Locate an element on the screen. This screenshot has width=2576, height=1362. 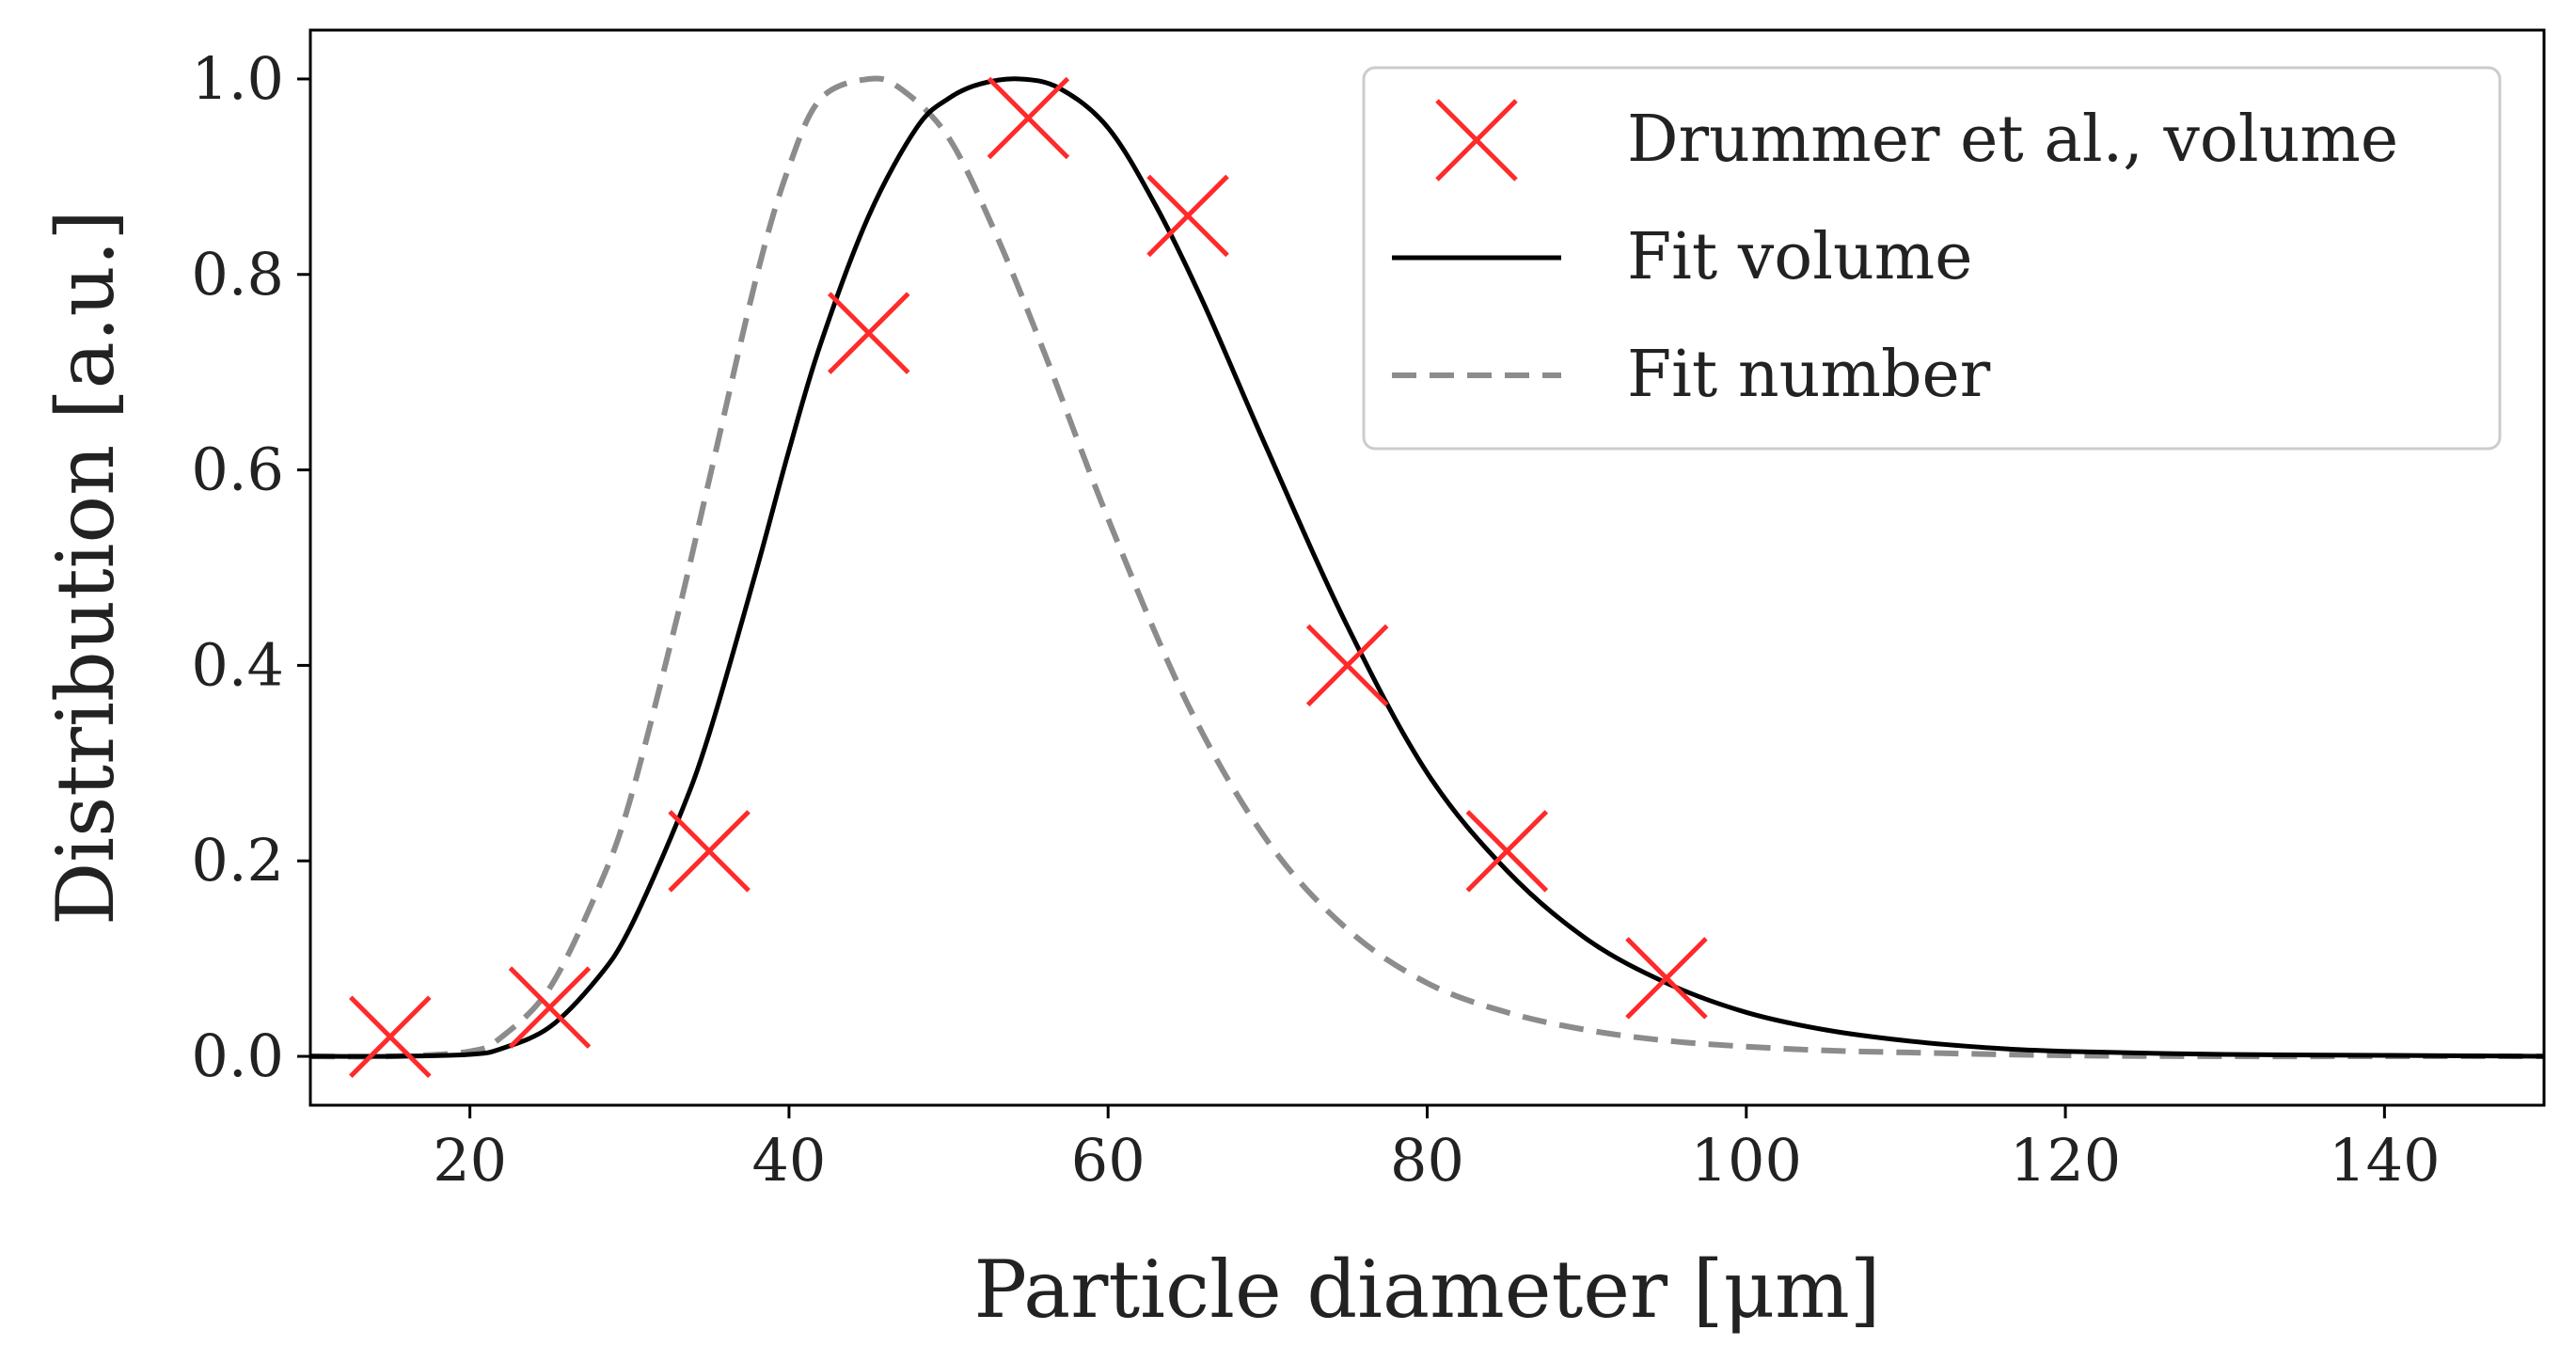
legend-label: Fit volume is located at coordinates (1800, 257).